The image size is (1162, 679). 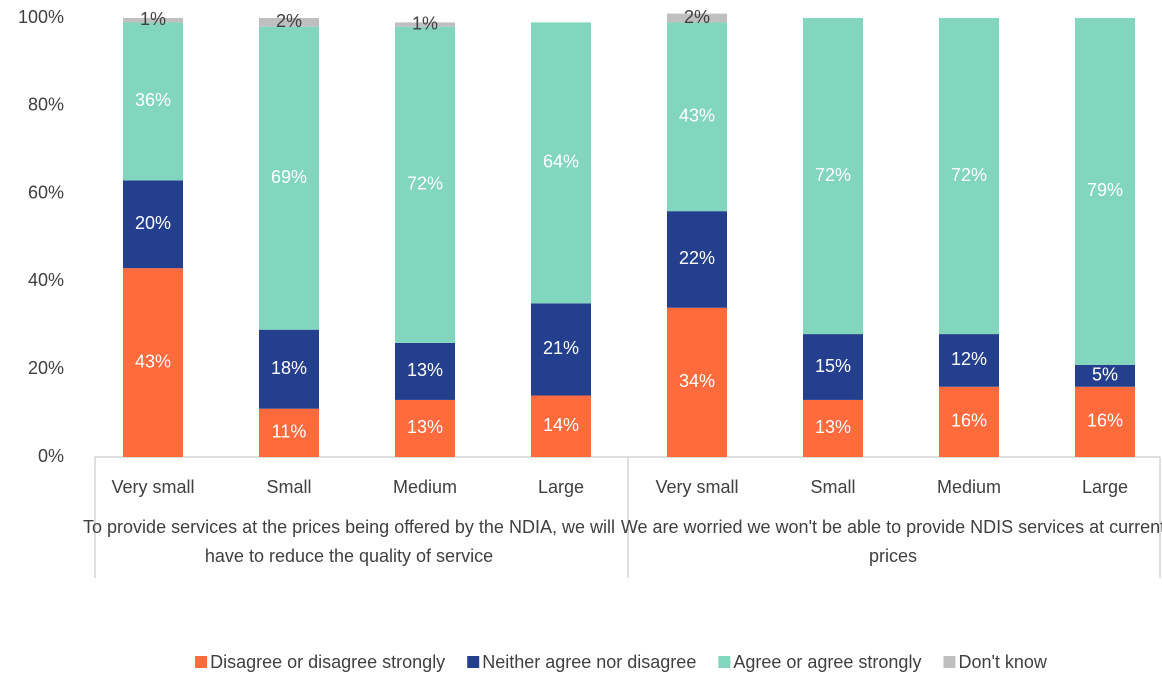 What do you see at coordinates (51, 456) in the screenshot?
I see `y-tick-label: 0%` at bounding box center [51, 456].